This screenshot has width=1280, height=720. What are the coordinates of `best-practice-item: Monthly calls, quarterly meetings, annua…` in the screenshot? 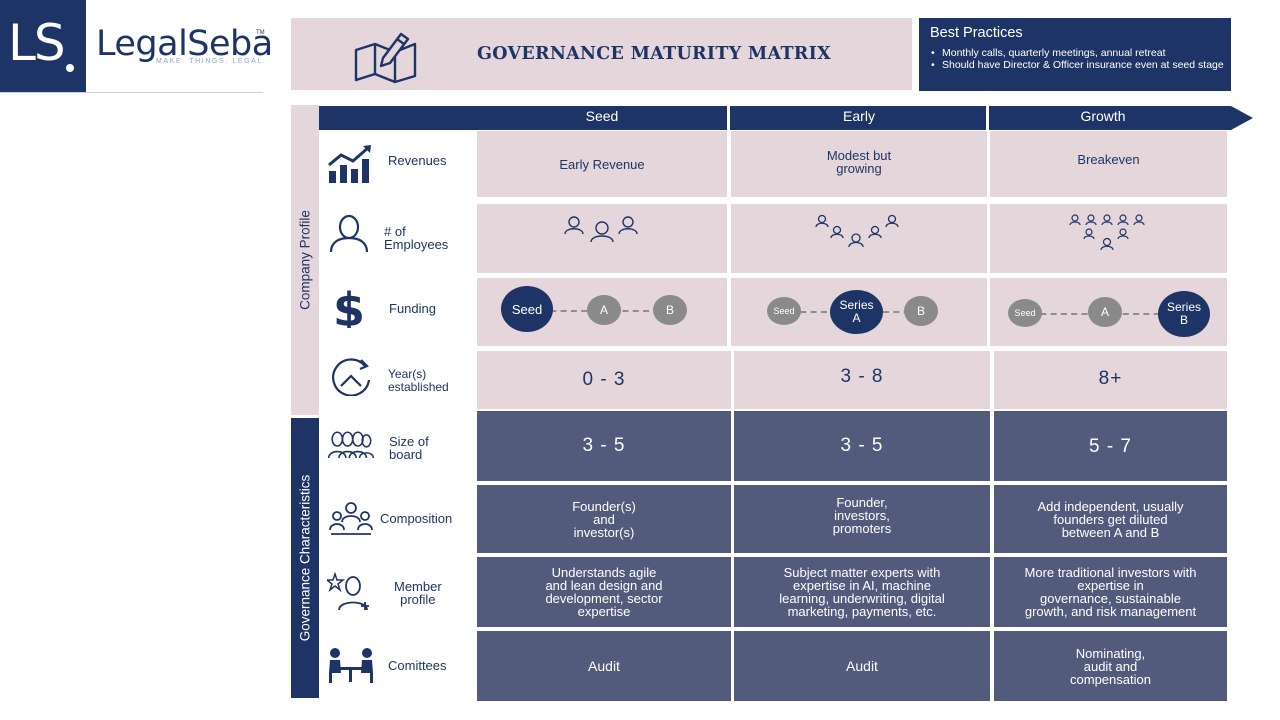 It's located at (1079, 53).